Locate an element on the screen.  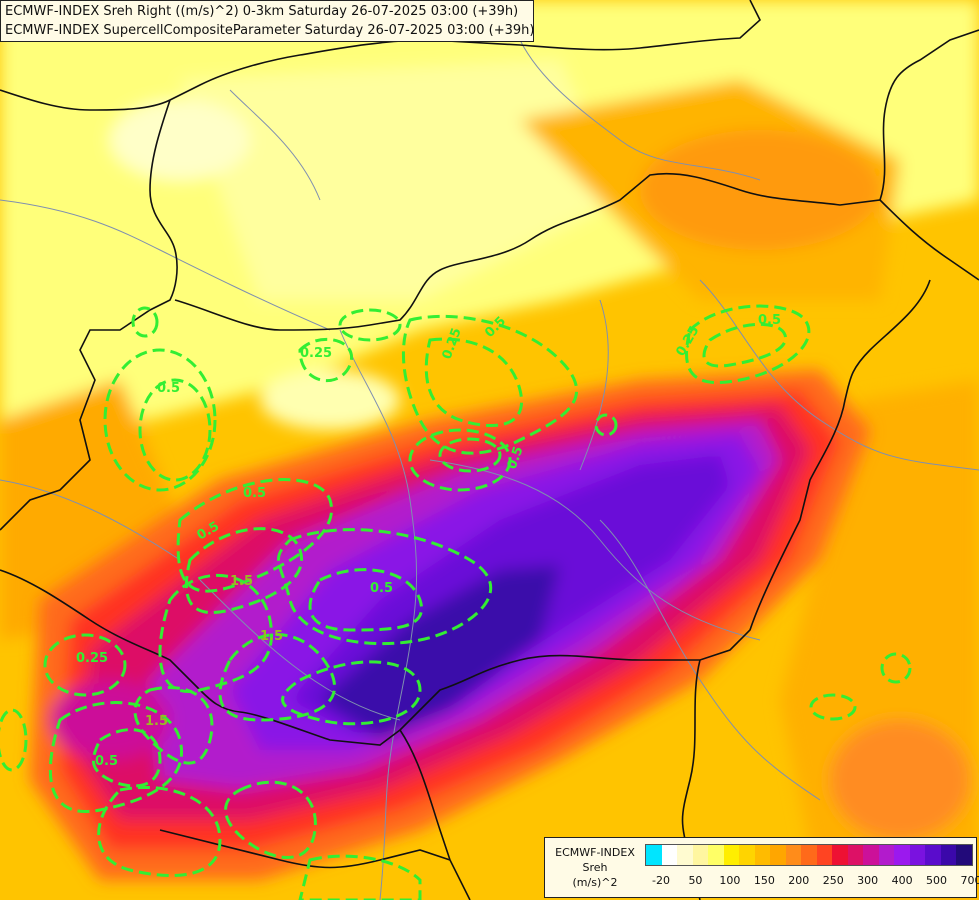
legend-variable: Sreh is located at coordinates (595, 867).